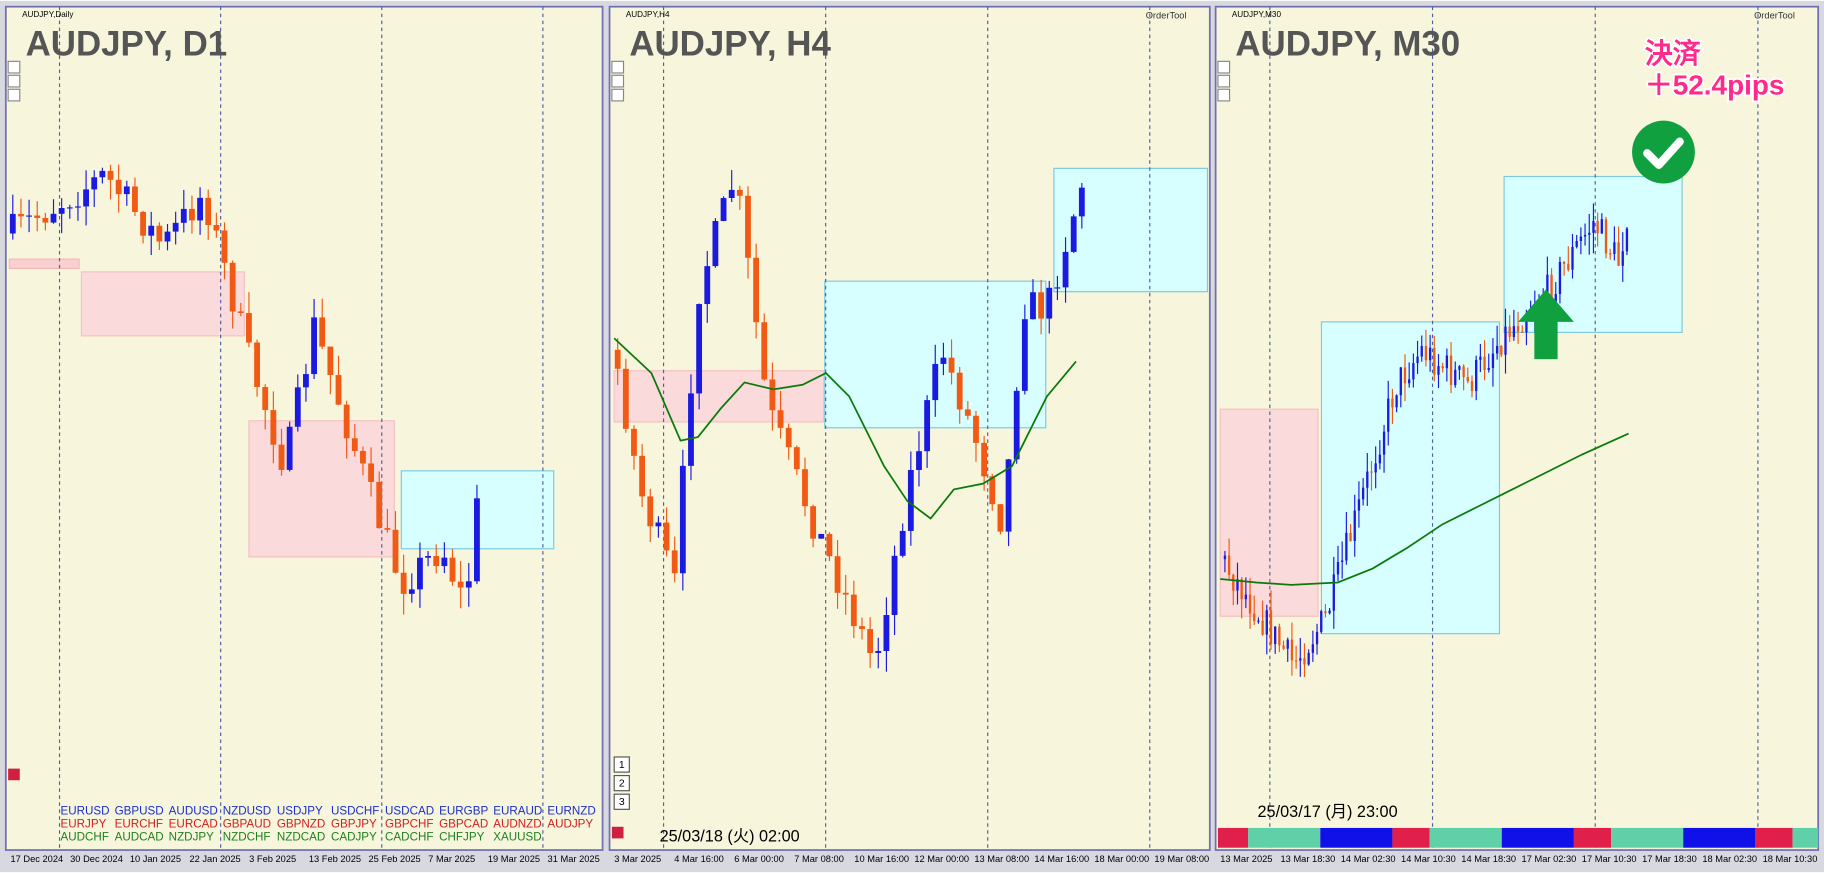 The image size is (1824, 873). Describe the element at coordinates (355, 811) in the screenshot. I see `symbol-button: USDCHF` at that location.